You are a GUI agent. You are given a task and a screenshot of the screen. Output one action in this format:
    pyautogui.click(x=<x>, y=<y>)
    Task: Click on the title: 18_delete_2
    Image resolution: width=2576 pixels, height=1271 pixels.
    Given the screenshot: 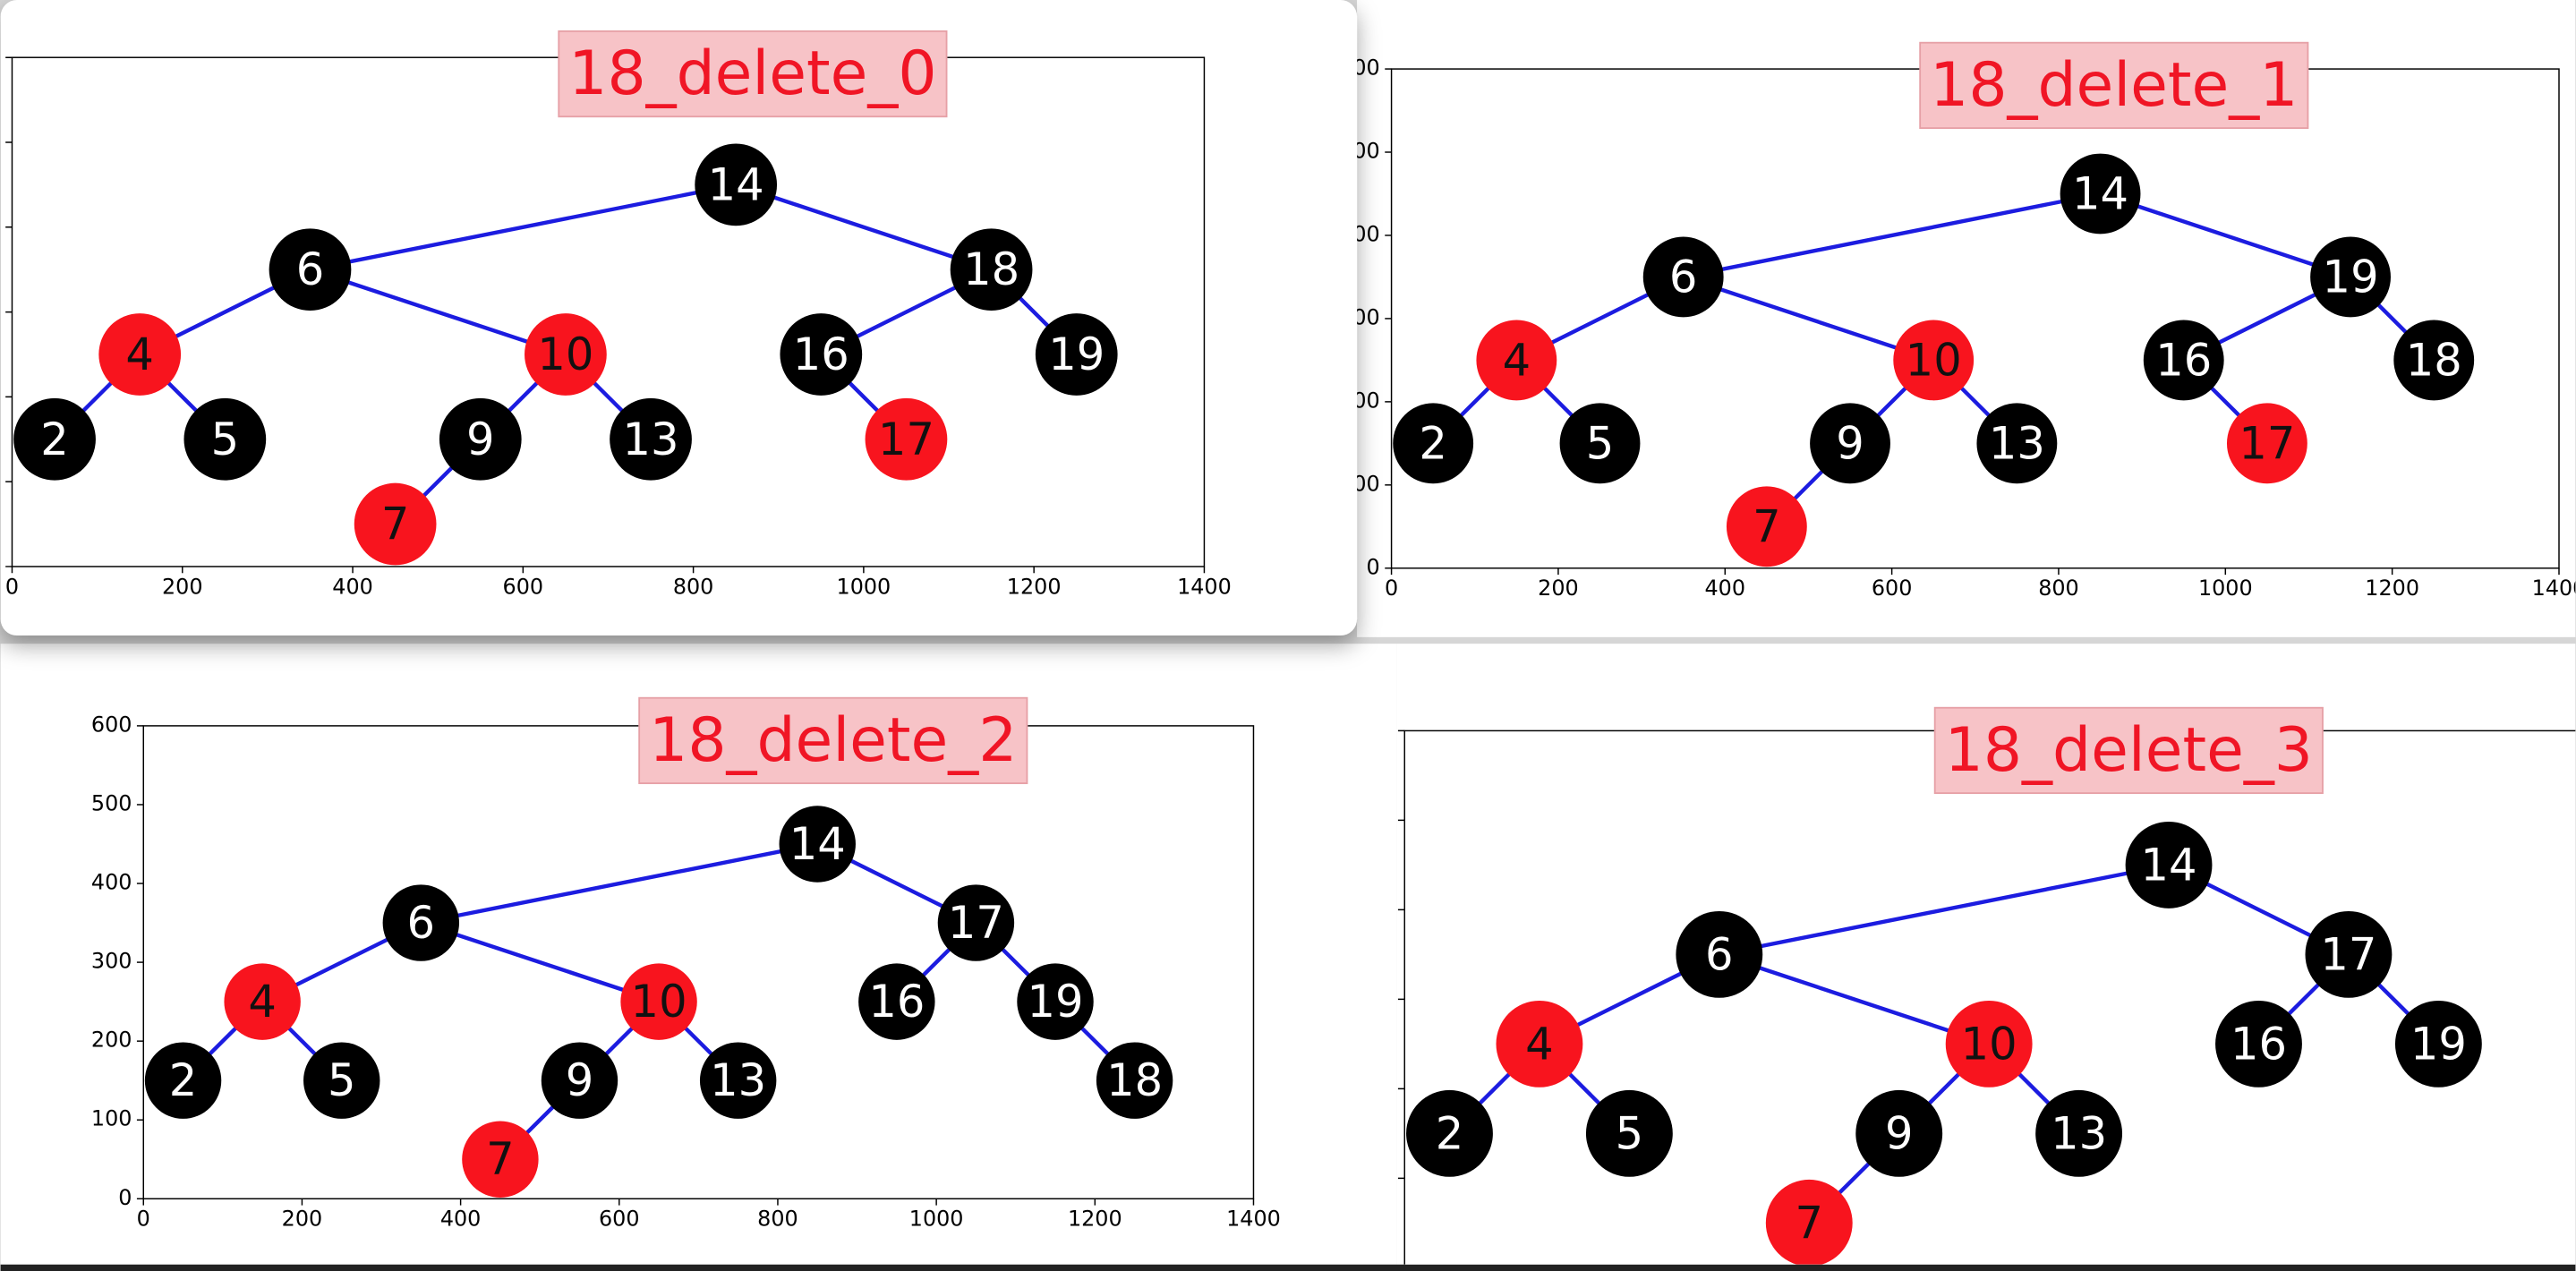 What is the action you would take?
    pyautogui.click(x=833, y=740)
    